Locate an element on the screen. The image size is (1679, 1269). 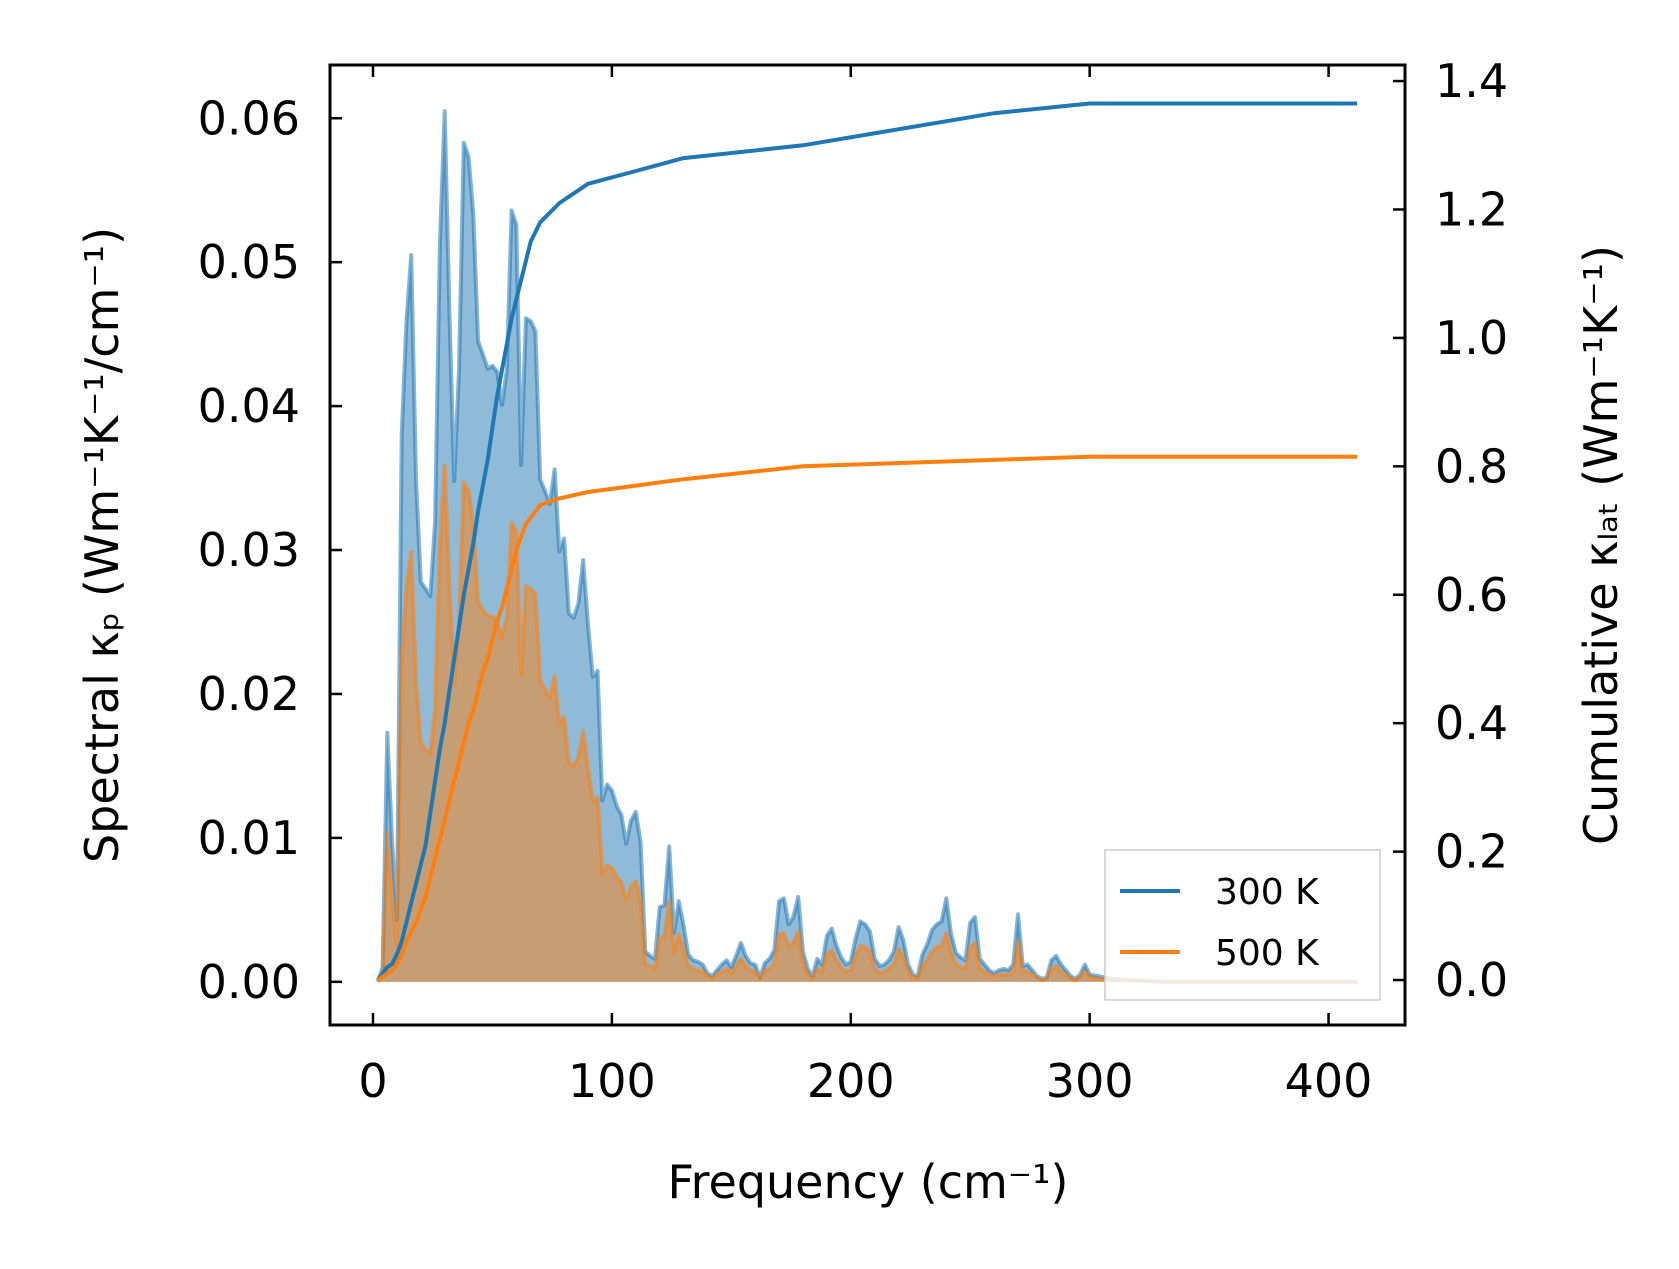
legend-label-500k: 500 K is located at coordinates (1267, 953).